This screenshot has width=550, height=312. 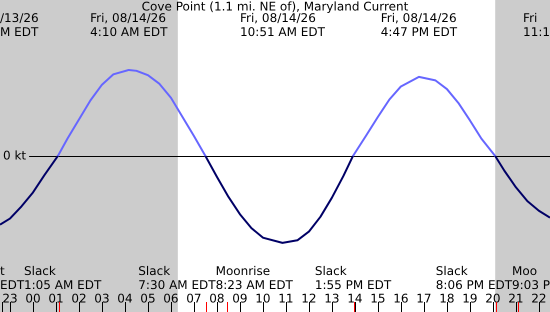 What do you see at coordinates (129, 25) in the screenshot?
I see `text: Fri, 08/14/26 4:10 AM EDT` at bounding box center [129, 25].